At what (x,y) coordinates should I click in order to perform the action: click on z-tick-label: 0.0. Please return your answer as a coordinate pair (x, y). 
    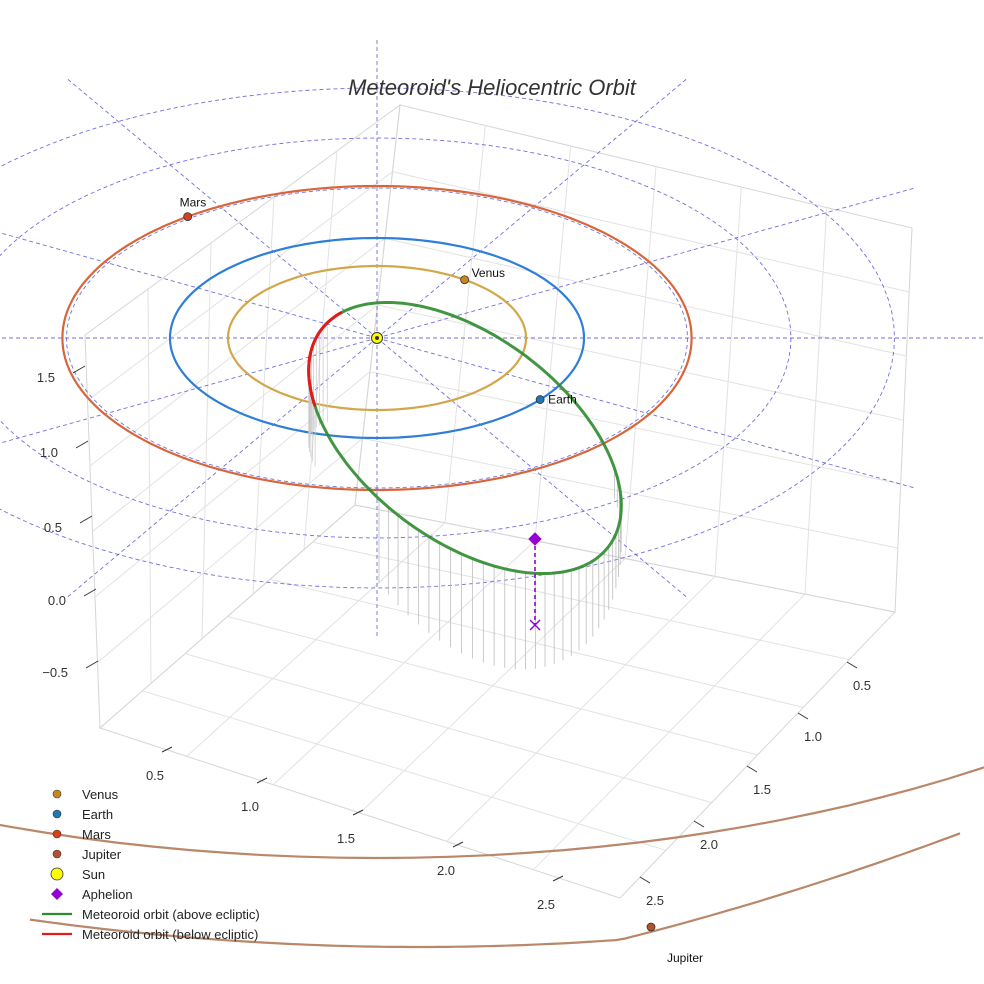
    Looking at the image, I should click on (57, 600).